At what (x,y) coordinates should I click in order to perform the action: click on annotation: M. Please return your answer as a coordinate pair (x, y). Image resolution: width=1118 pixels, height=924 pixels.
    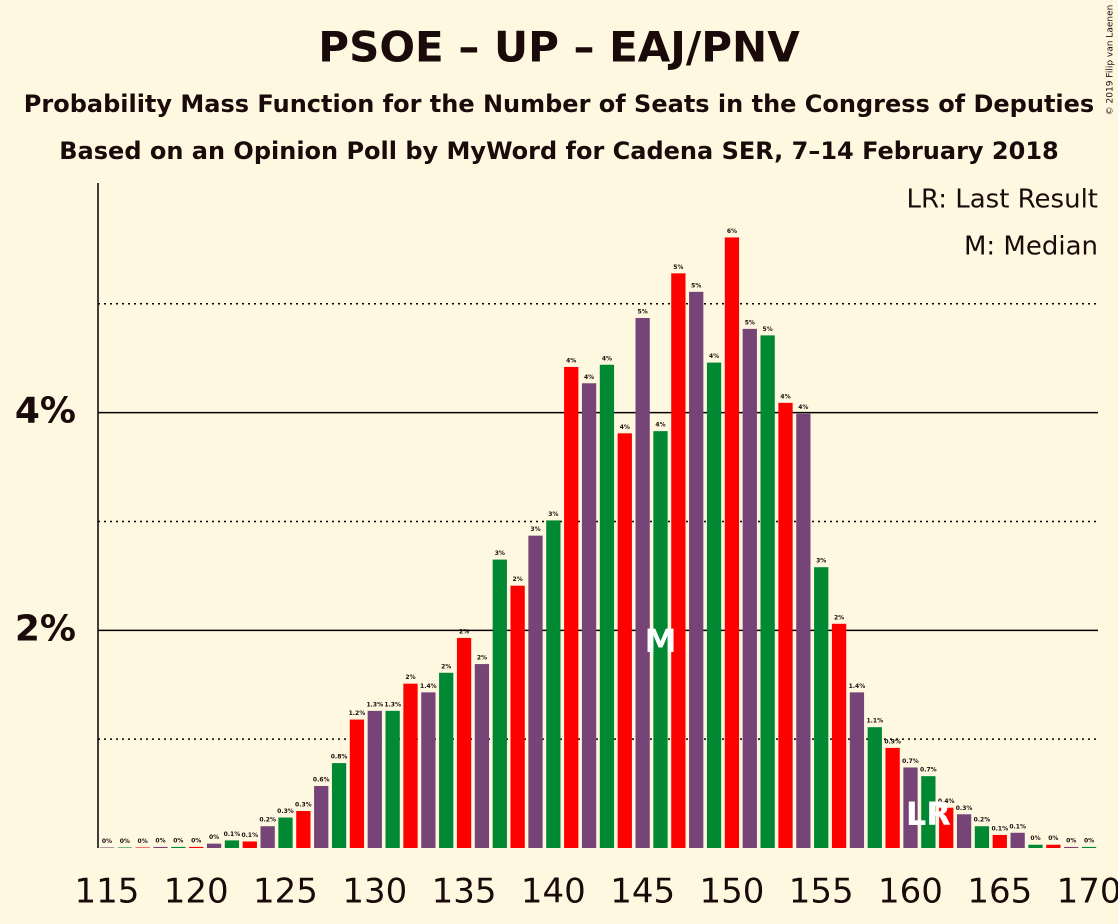
    Looking at the image, I should click on (661, 641).